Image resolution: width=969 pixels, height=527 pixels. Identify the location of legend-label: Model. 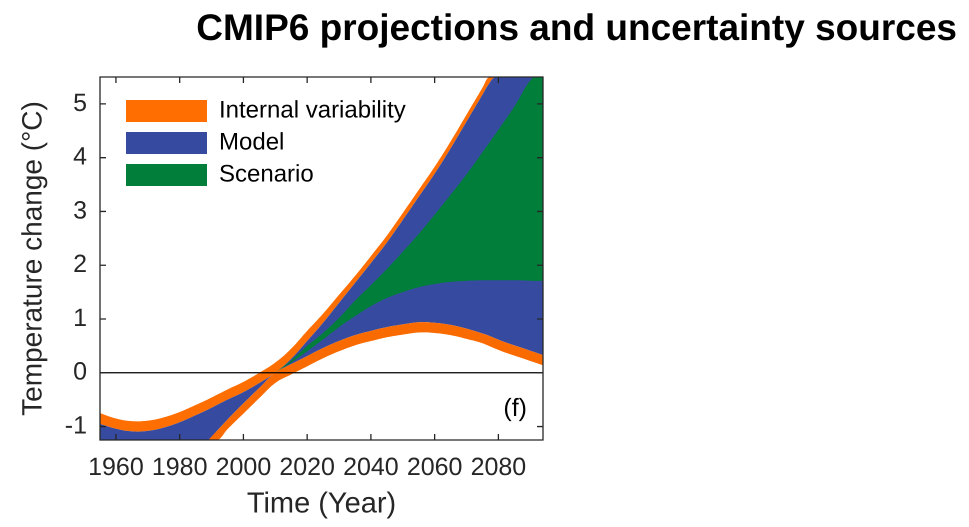
(251, 142).